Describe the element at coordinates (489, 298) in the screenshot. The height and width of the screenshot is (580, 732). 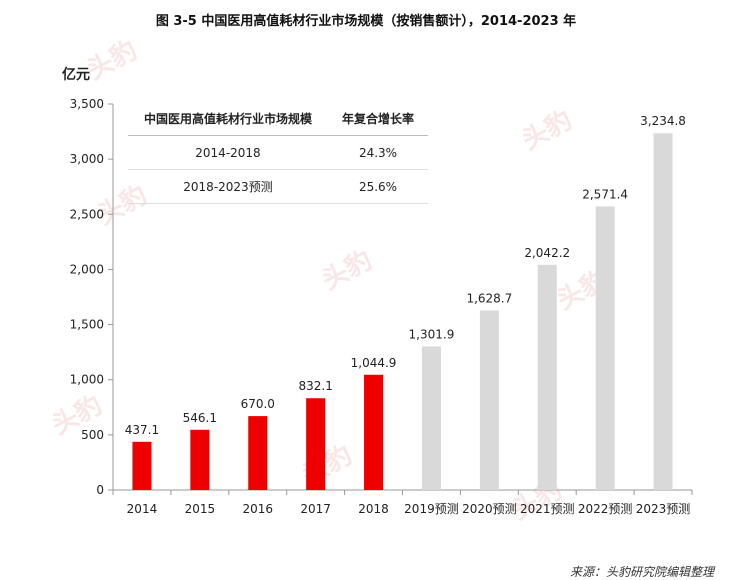
I see `bar-value-label: 1,628.7` at that location.